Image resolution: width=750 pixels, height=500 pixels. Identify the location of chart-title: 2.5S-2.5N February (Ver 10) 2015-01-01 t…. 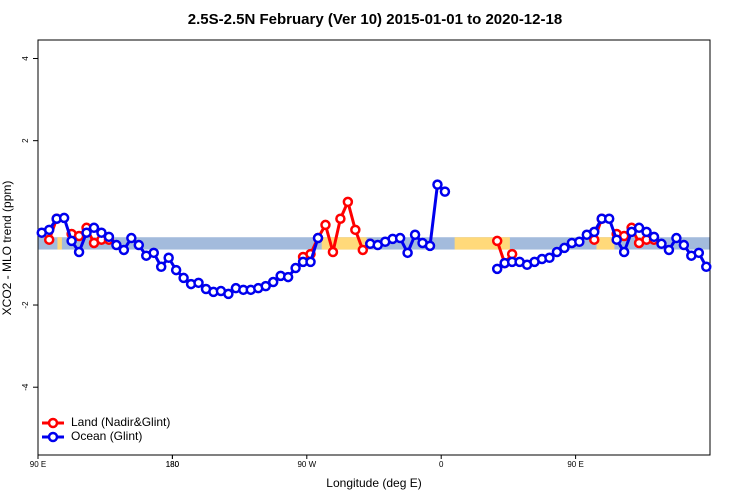
(375, 19).